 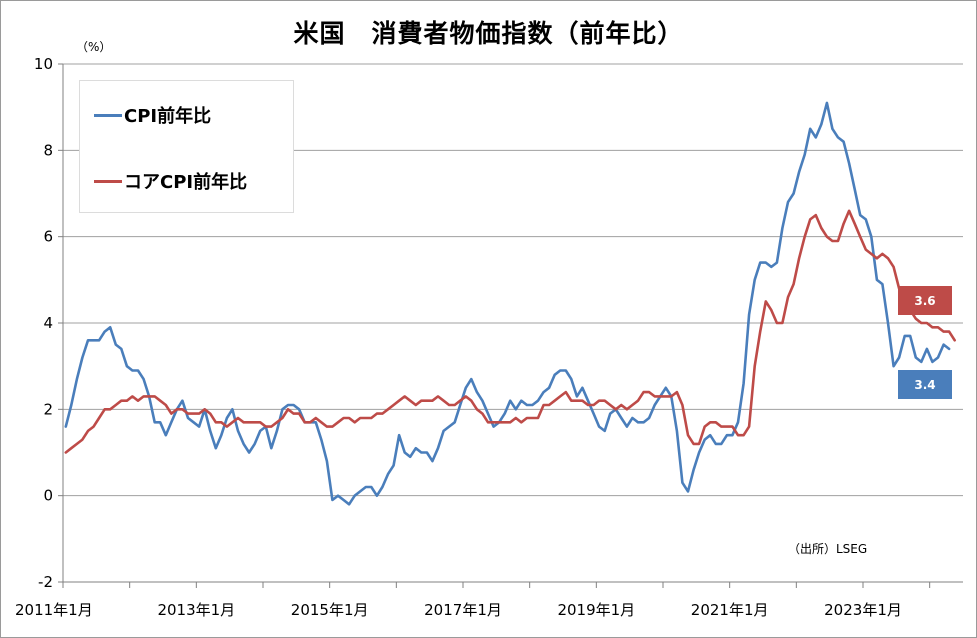 What do you see at coordinates (108, 115) in the screenshot?
I see `legend-swatch-cpi` at bounding box center [108, 115].